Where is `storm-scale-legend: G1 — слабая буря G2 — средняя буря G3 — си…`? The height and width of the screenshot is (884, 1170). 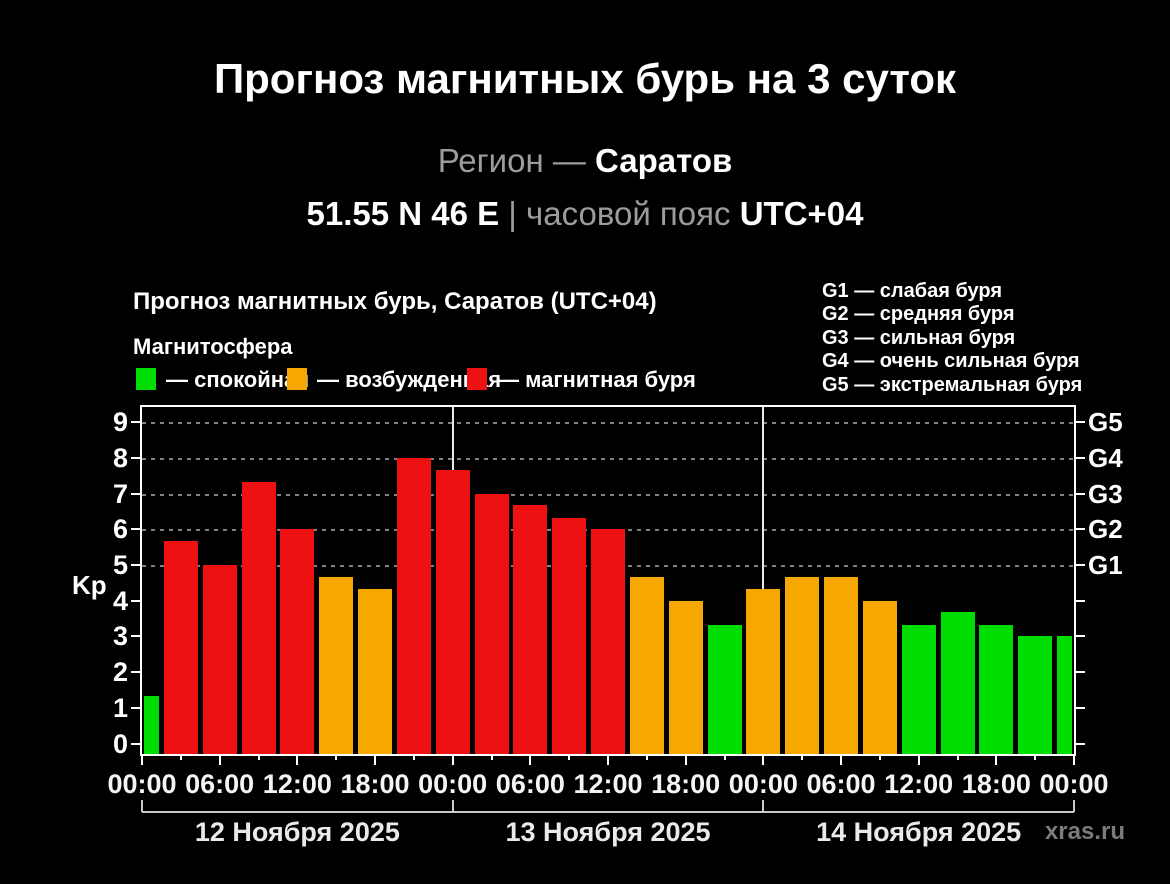
storm-scale-legend: G1 — слабая буря G2 — средняя буря G3 — си… is located at coordinates (987, 338).